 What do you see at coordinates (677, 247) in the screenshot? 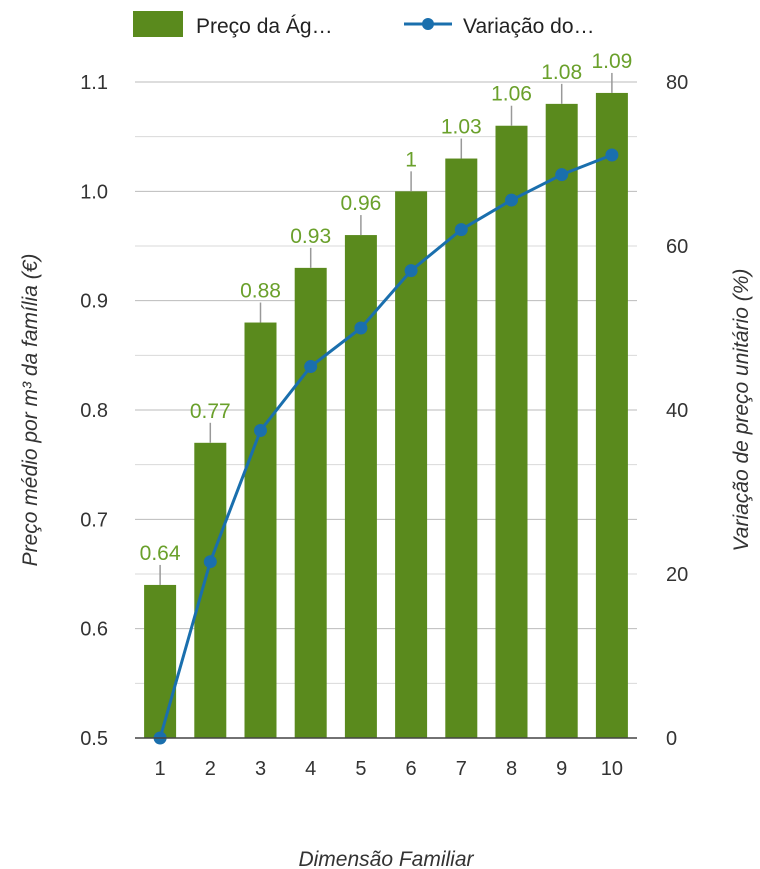
I see `y2-tick-label: 60` at bounding box center [677, 247].